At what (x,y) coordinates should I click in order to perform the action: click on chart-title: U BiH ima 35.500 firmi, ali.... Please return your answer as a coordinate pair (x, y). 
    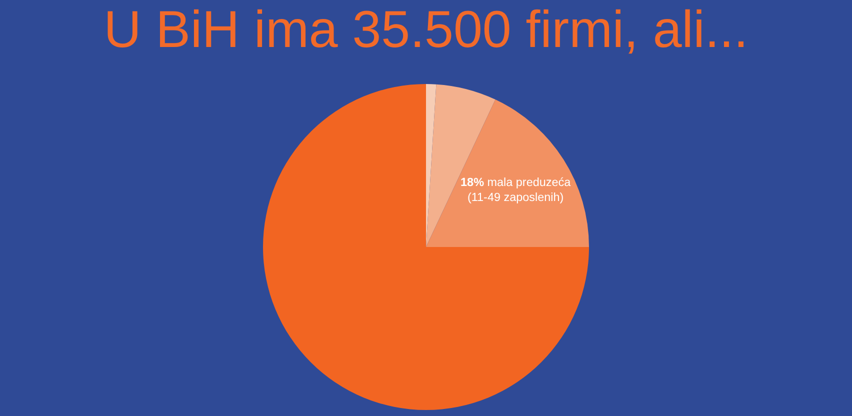
    Looking at the image, I should click on (426, 29).